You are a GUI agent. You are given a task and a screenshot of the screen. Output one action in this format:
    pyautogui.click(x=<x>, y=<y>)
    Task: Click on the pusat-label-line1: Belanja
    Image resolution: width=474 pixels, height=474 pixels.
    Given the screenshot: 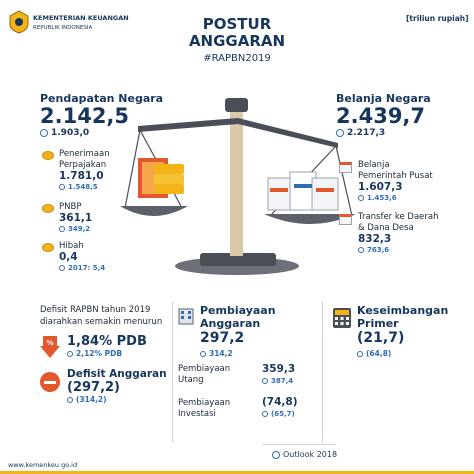 What is the action you would take?
    pyautogui.click(x=374, y=165)
    